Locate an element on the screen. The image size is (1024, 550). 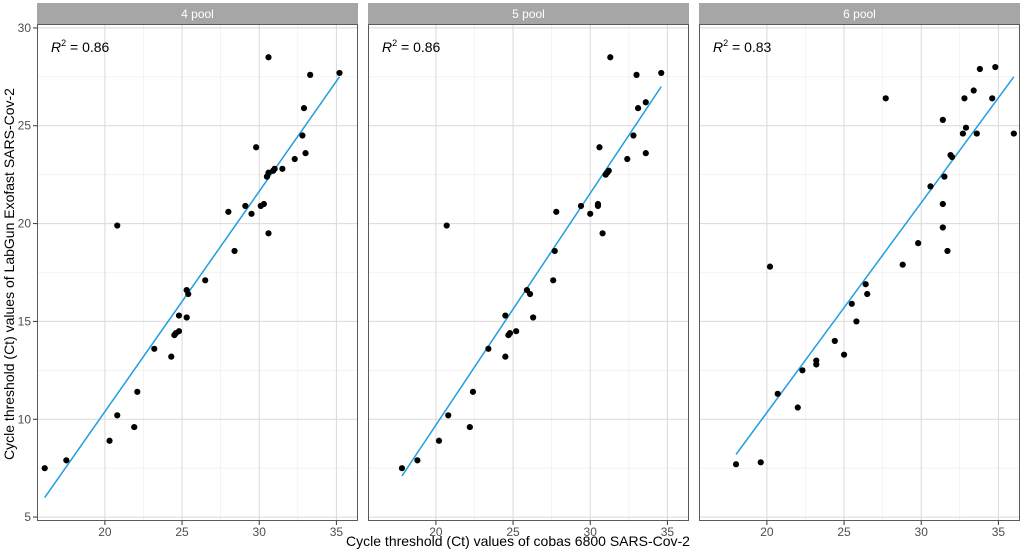
y-tick-label: 5 is located at coordinates (27, 517).